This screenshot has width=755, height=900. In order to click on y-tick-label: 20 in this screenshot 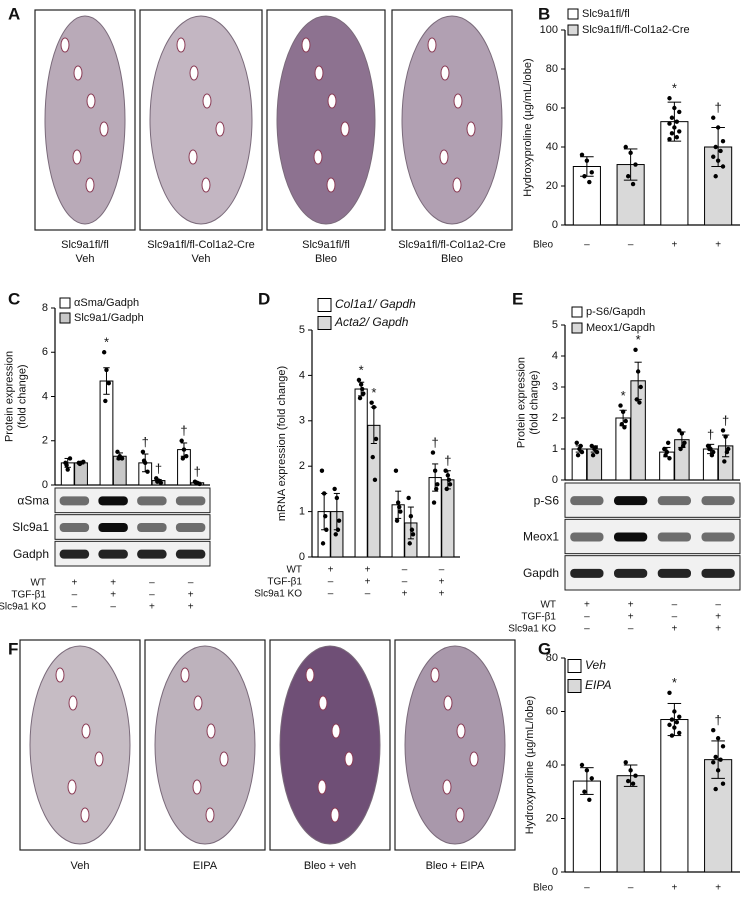, I will do `click(552, 818)`.